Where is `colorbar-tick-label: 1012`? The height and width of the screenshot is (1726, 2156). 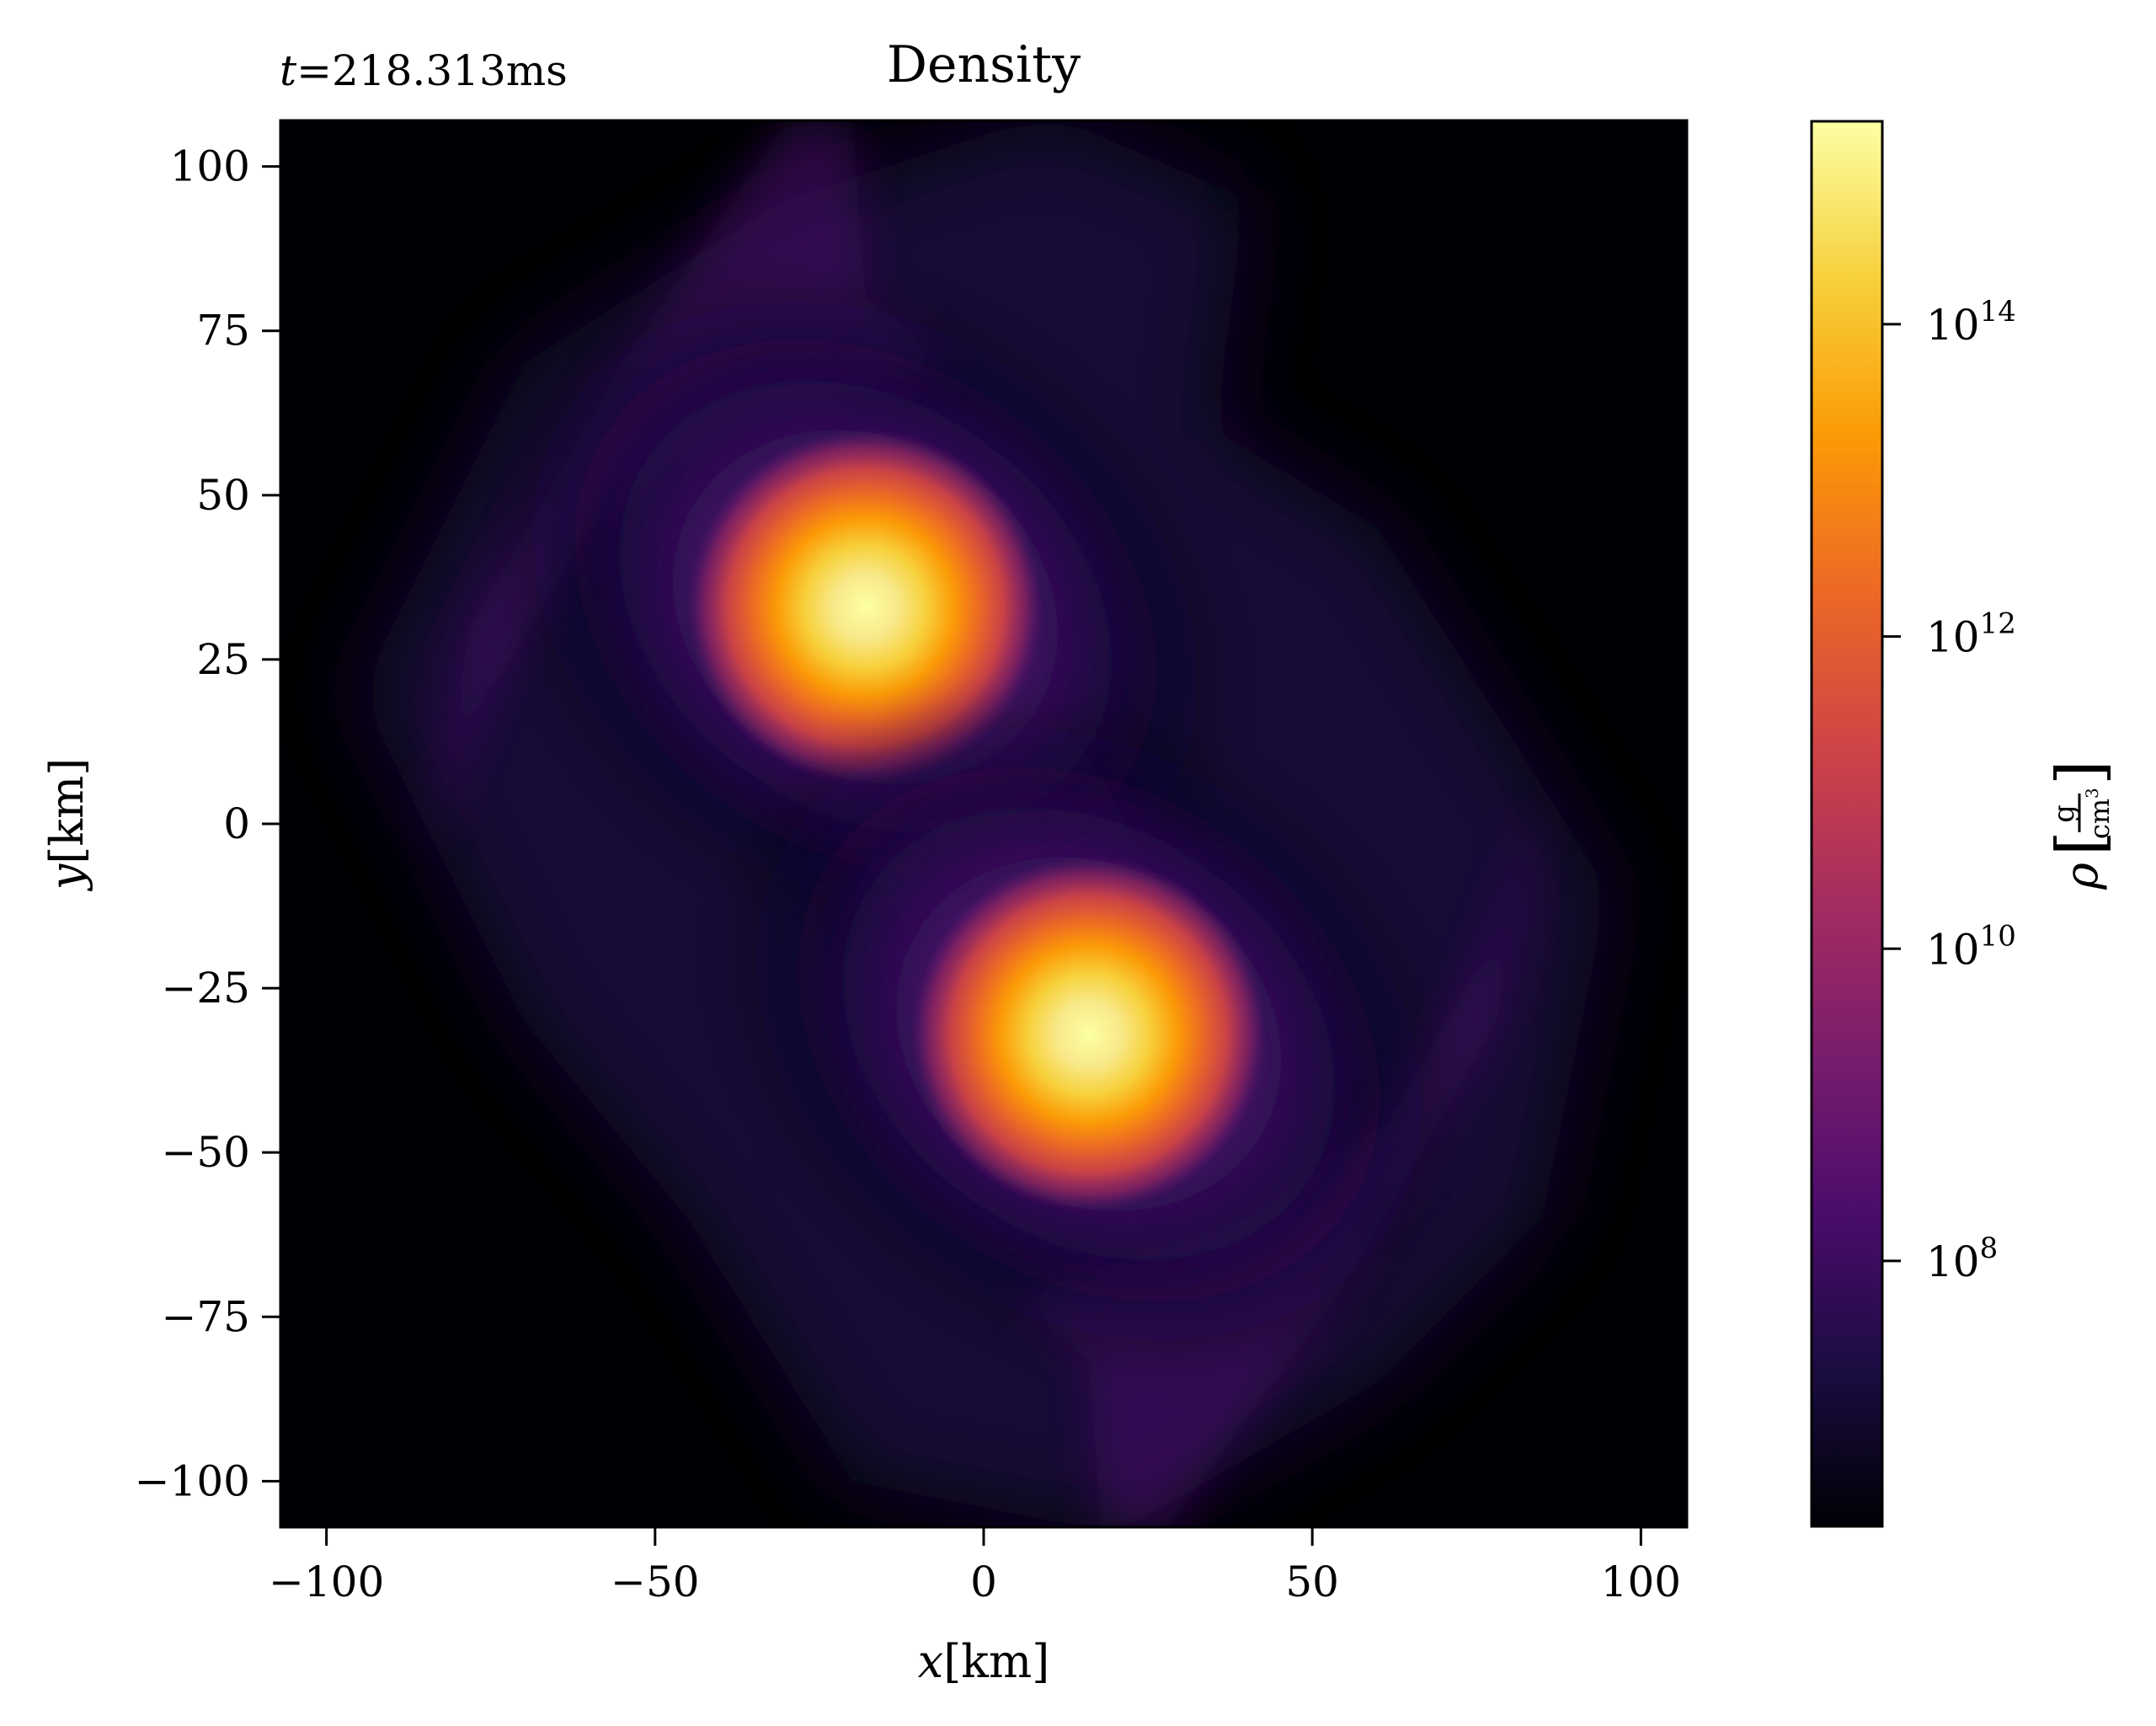 colorbar-tick-label: 1012 is located at coordinates (1971, 634).